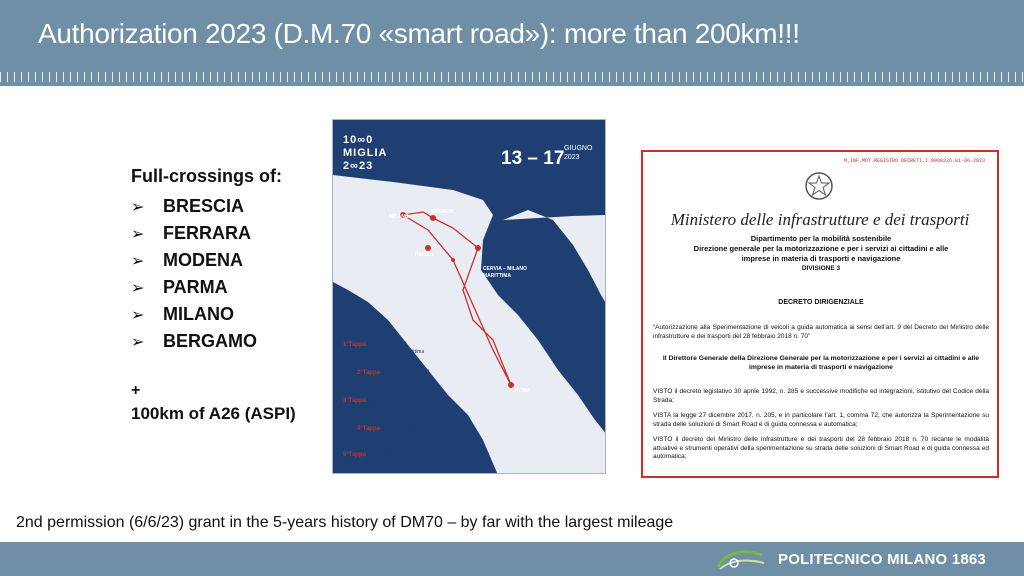 This screenshot has height=576, width=1024. I want to click on list-item: ➢ BRESCIA, so click(231, 206).